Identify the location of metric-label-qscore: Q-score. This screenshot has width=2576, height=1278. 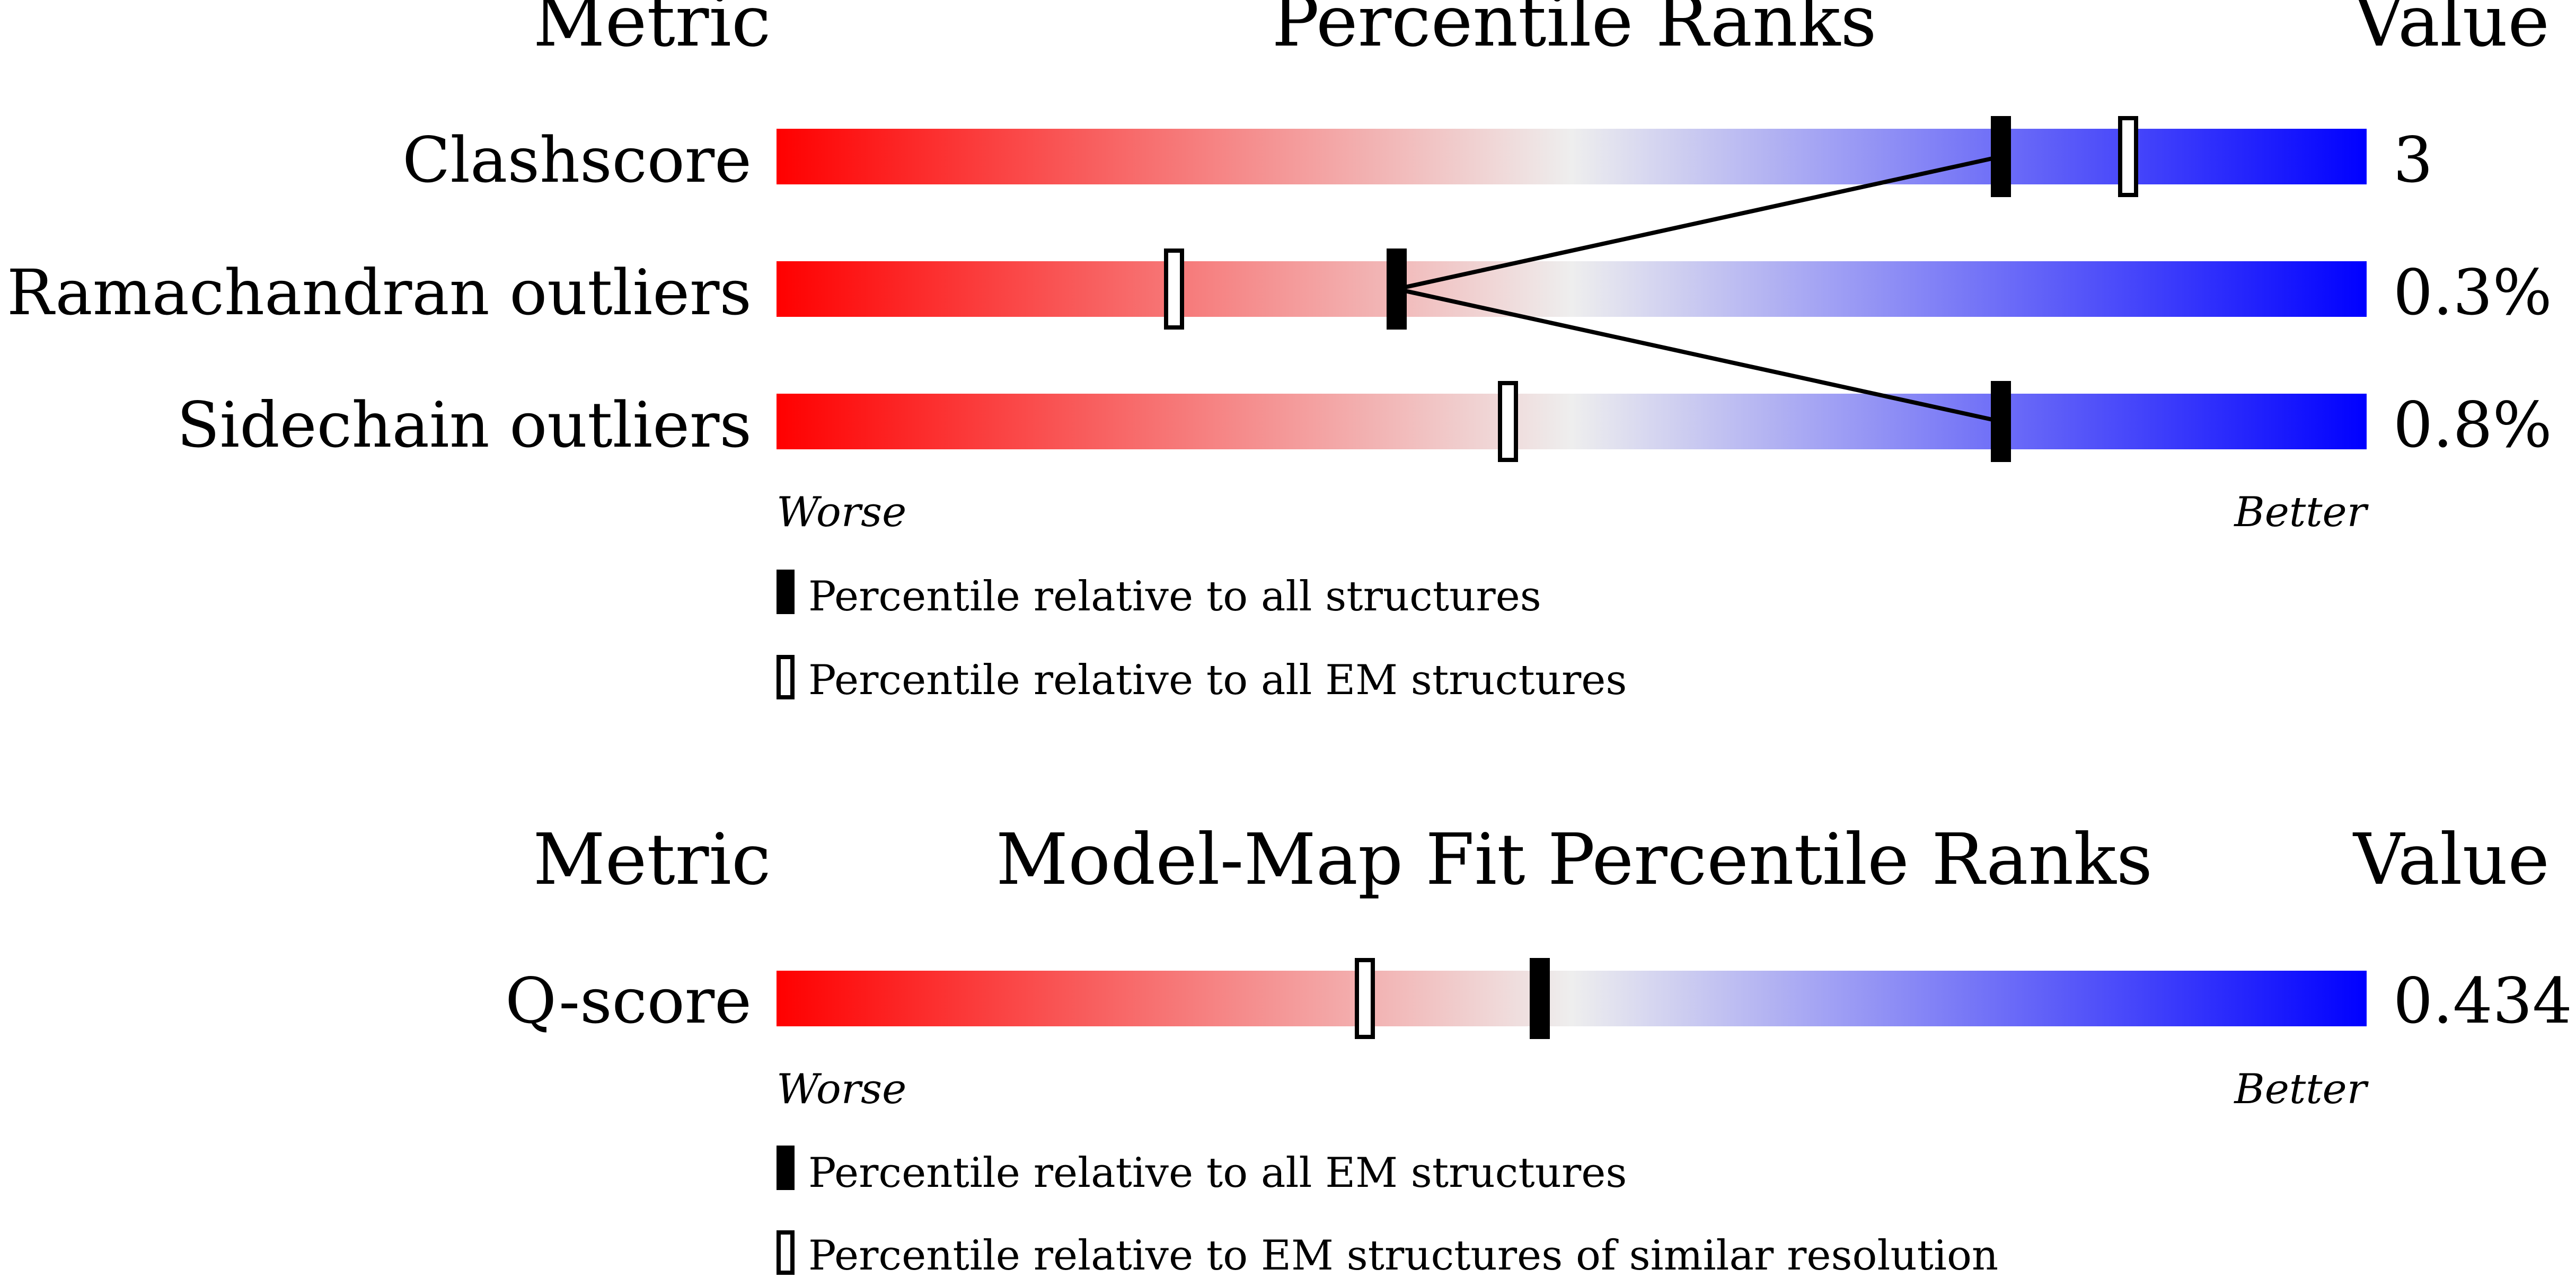
(628, 1000).